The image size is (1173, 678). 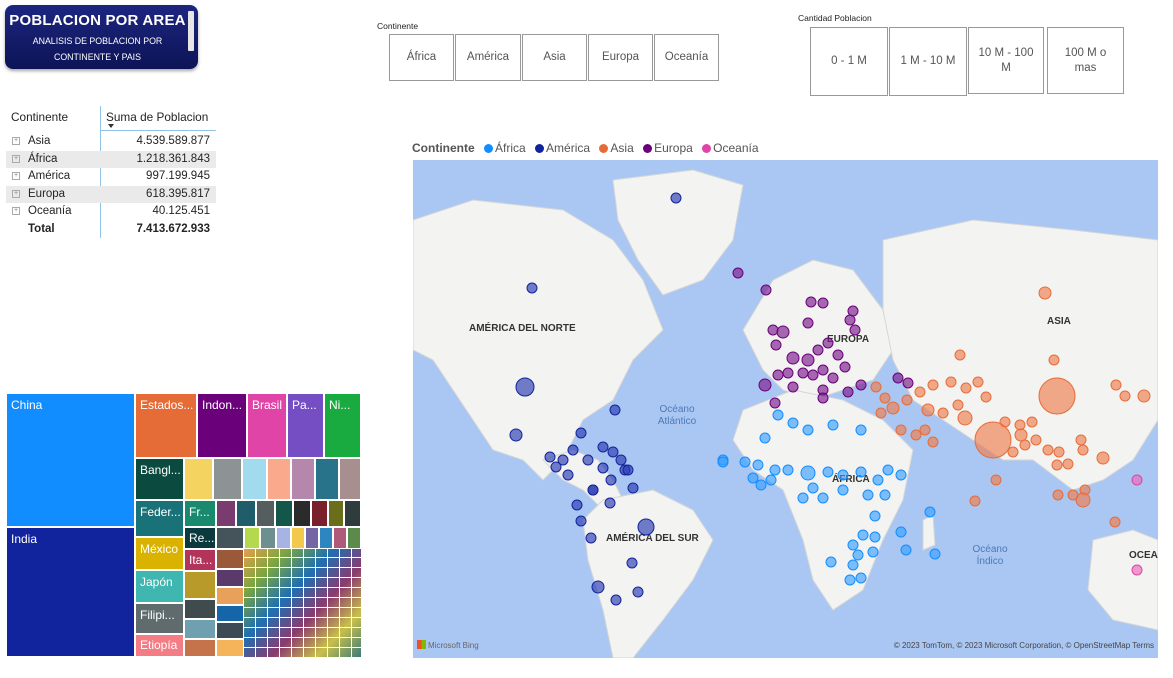 I want to click on treemap-small-tiles, so click(x=302, y=603).